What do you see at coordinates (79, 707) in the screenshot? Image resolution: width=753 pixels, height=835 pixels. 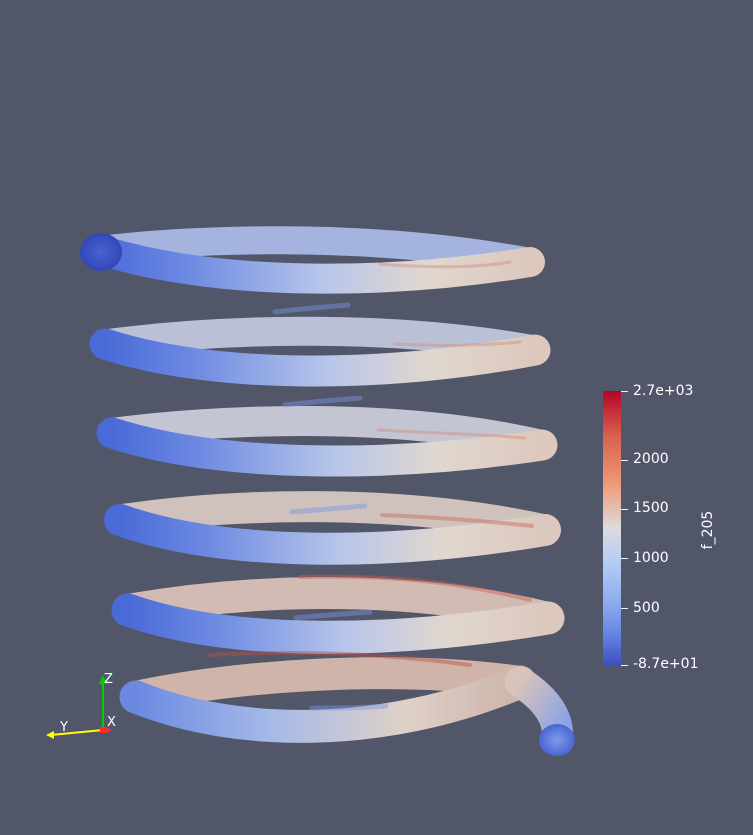 I see `orientation-axes` at bounding box center [79, 707].